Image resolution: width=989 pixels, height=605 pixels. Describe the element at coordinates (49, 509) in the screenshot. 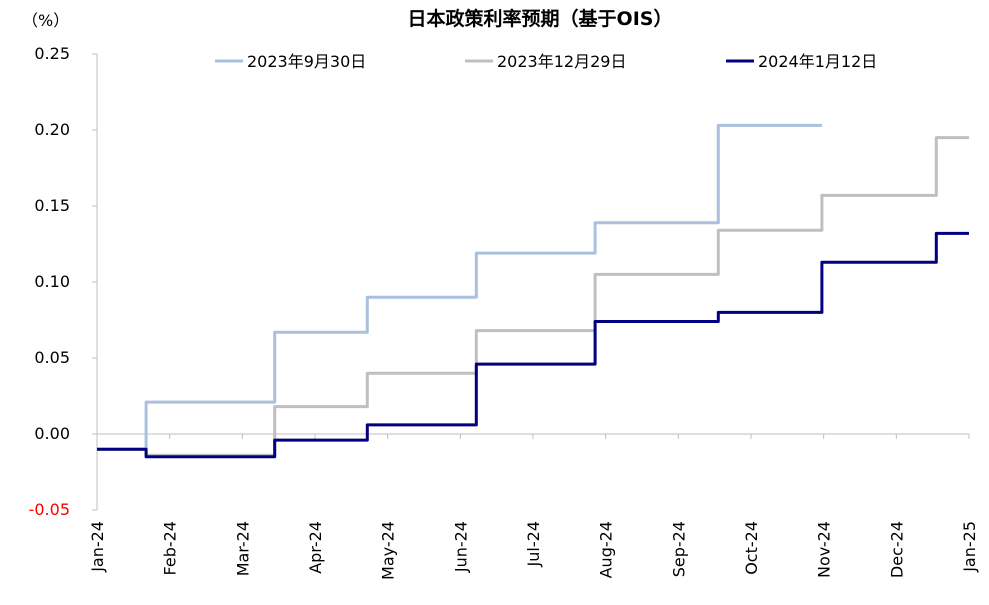

I see `y-tick-label: -0.05` at that location.